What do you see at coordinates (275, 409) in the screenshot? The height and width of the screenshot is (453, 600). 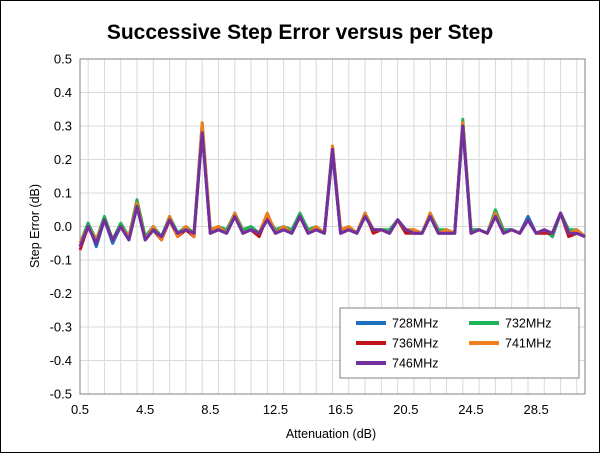 I see `x-tick-label: 12.5` at bounding box center [275, 409].